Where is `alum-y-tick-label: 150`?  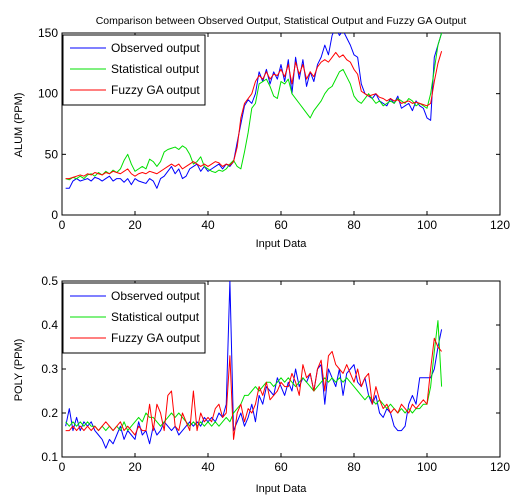 alum-y-tick-label: 150 is located at coordinates (48, 33).